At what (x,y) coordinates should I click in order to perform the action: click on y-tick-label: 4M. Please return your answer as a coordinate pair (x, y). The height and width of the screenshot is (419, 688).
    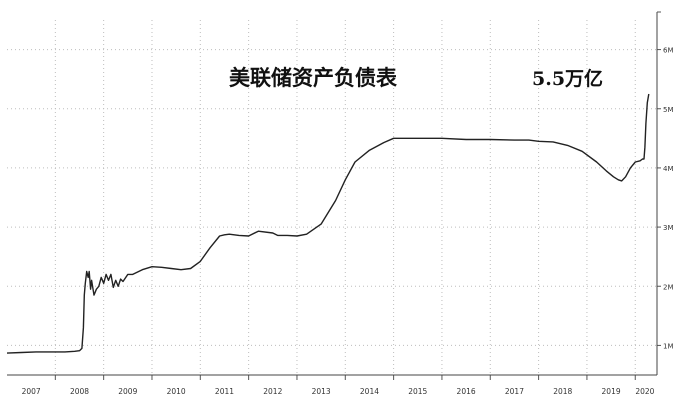
    Looking at the image, I should click on (668, 169).